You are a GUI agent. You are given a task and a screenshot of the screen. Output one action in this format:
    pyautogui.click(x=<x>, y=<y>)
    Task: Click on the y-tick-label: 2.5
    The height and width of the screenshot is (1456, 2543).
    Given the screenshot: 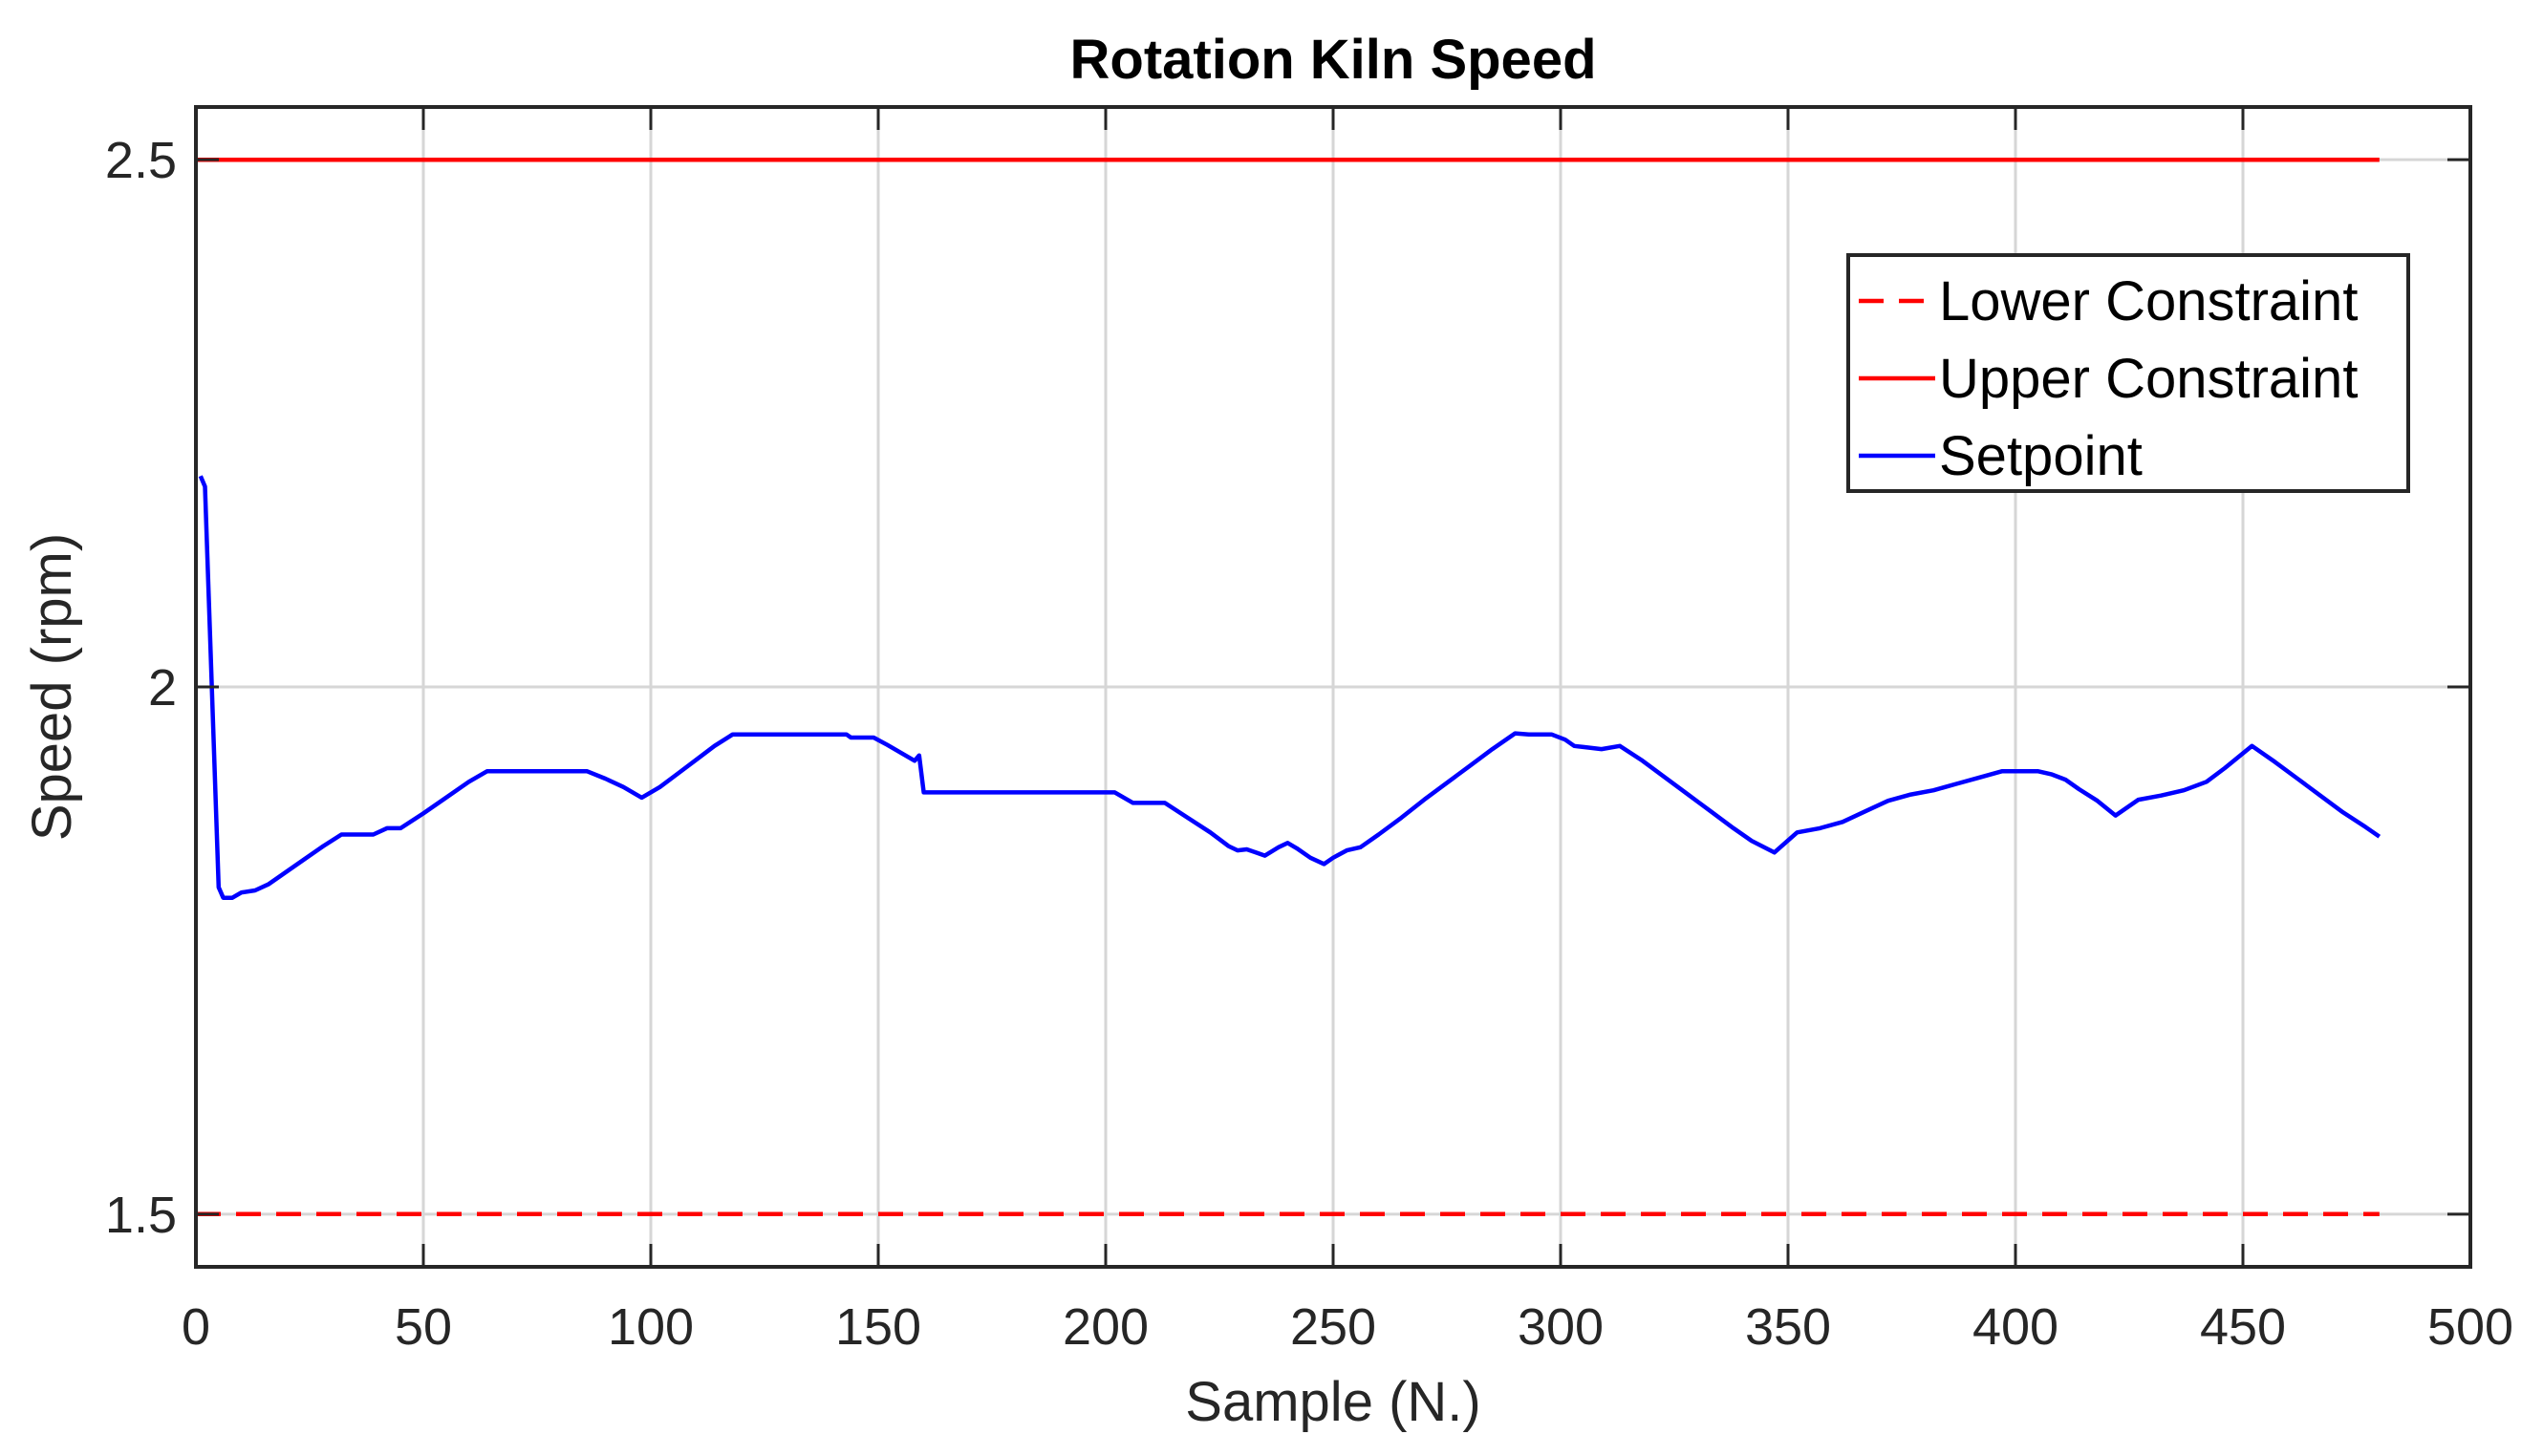 What is the action you would take?
    pyautogui.click(x=141, y=160)
    